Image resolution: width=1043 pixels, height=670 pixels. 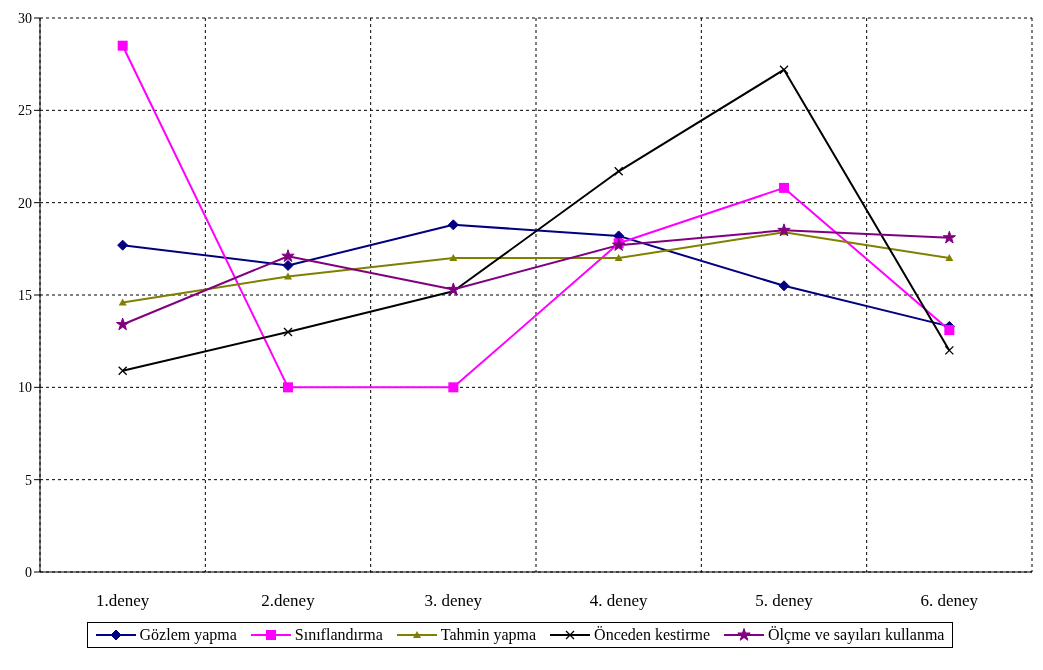 I want to click on legend-label: Sınıflandırma, so click(x=338, y=635).